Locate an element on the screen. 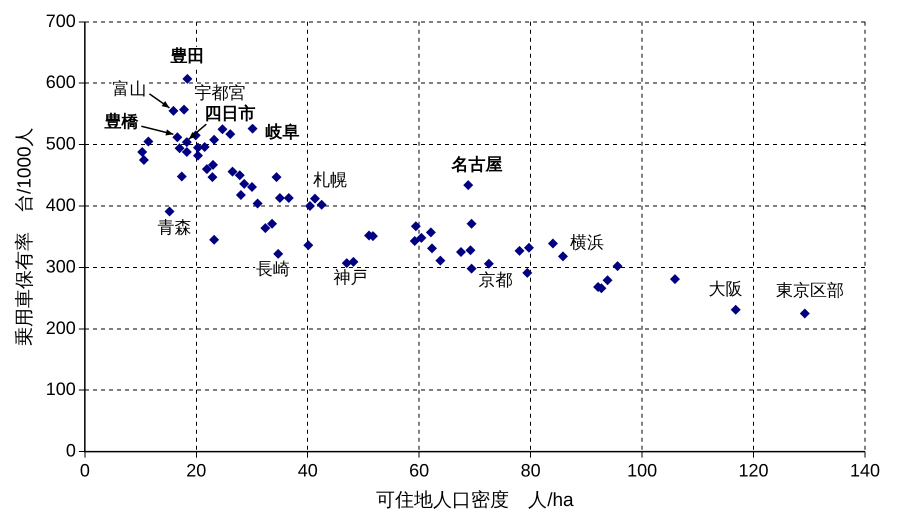 The width and height of the screenshot is (903, 524). x-axis-title: 可住地人口密度 人/ha is located at coordinates (475, 499).